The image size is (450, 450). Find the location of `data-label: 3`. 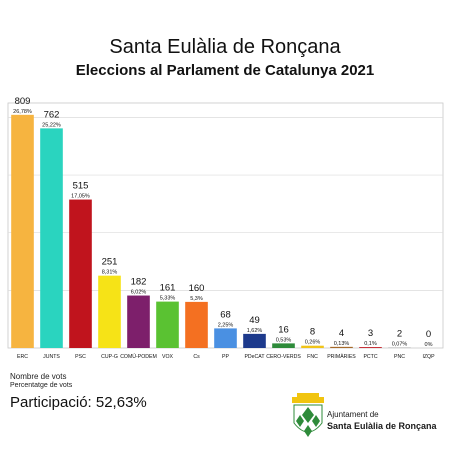

data-label: 3 is located at coordinates (370, 333).